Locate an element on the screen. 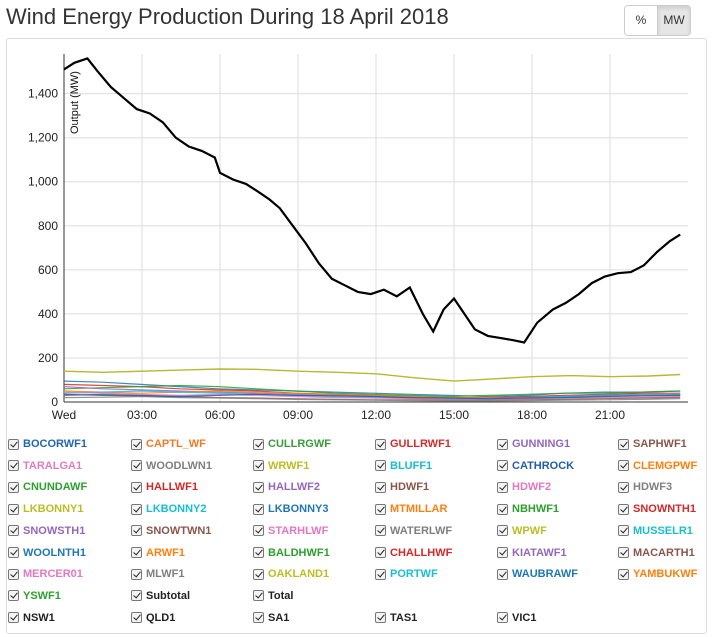 This screenshot has width=714, height=637. legend-item-waterlwf: WATERLWF is located at coordinates (413, 531).